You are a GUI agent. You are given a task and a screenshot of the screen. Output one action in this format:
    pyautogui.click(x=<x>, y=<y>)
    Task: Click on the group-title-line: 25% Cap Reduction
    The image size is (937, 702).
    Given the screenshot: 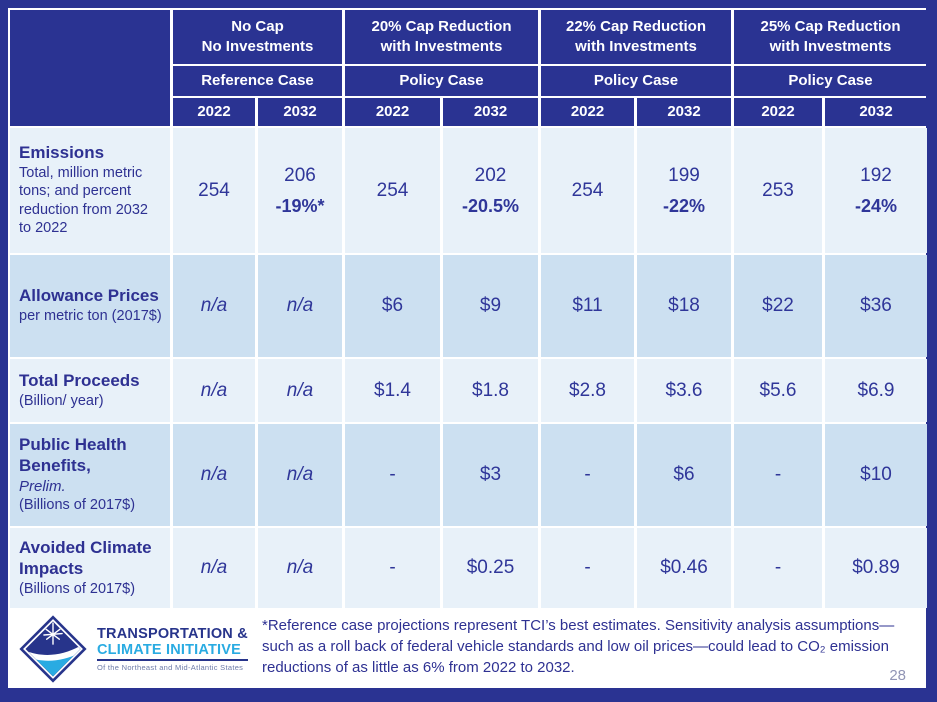 What is the action you would take?
    pyautogui.click(x=830, y=26)
    